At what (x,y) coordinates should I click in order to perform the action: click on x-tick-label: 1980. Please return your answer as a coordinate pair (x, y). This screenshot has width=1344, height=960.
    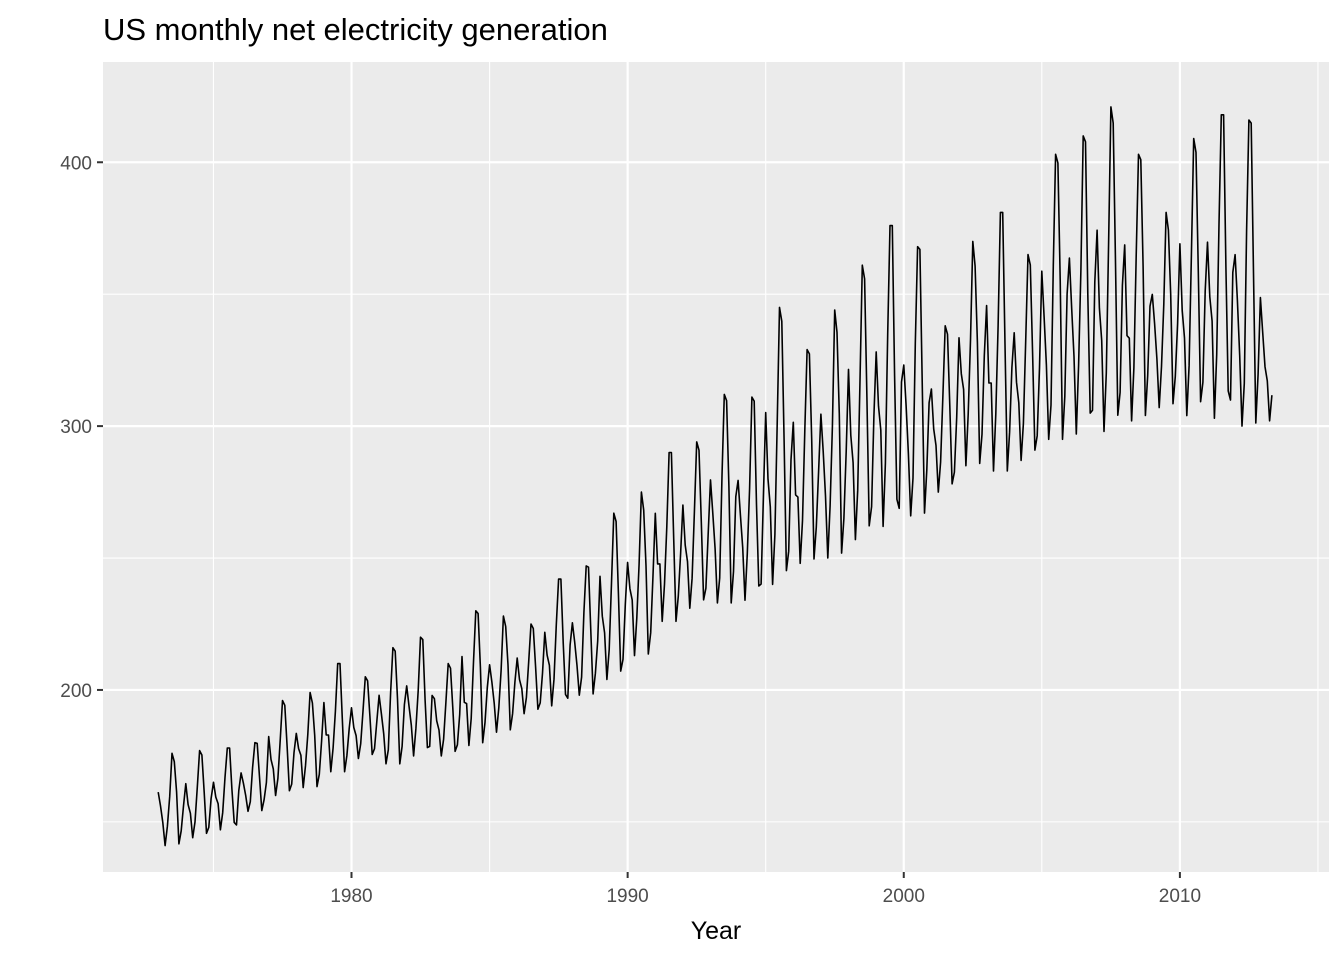
    Looking at the image, I should click on (351, 896).